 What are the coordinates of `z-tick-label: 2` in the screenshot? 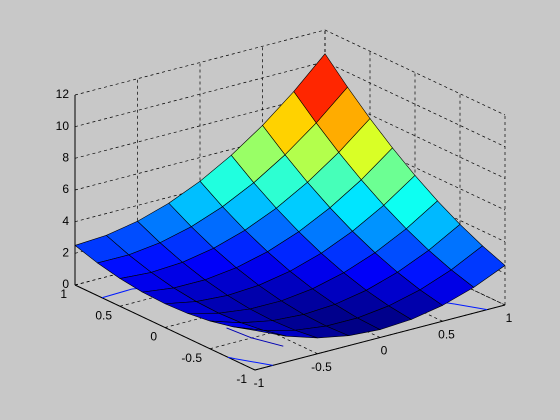 It's located at (65, 253).